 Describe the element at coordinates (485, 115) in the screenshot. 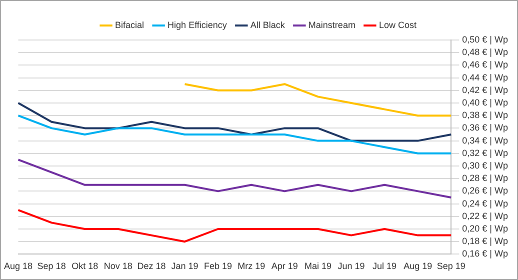

I see `y-tick-label: 0,38 € | Wp` at that location.